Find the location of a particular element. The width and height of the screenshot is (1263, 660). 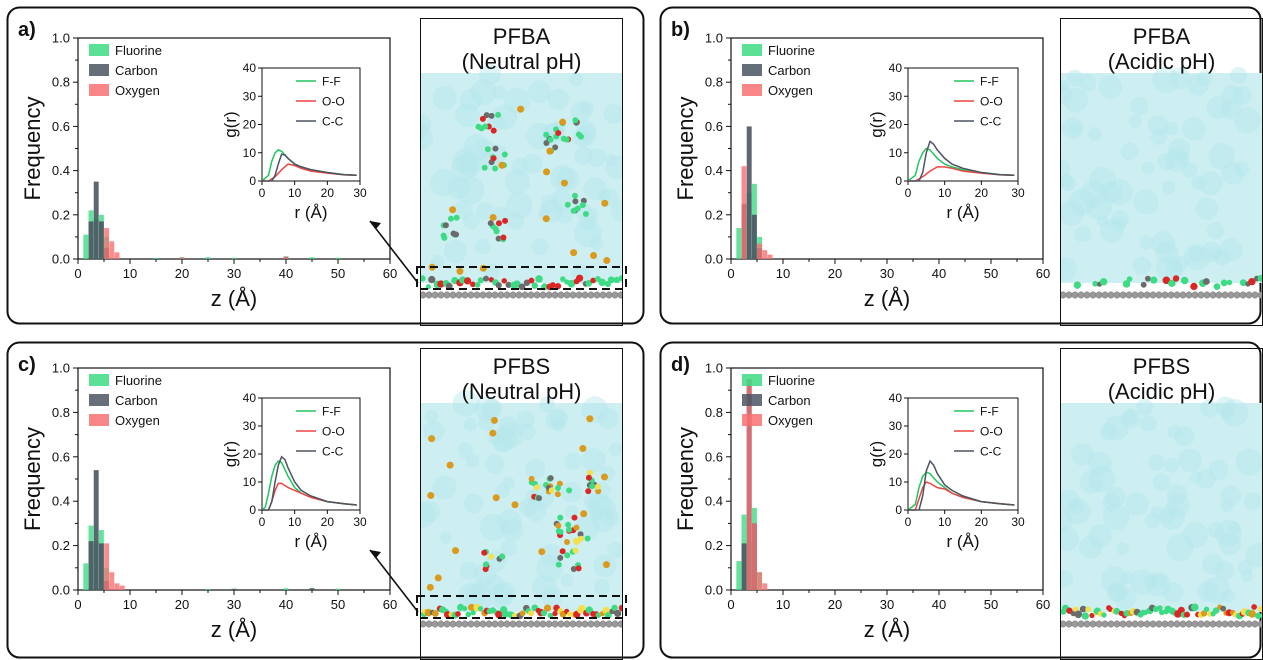

y-axis-label: Frequency is located at coordinates (32, 479).